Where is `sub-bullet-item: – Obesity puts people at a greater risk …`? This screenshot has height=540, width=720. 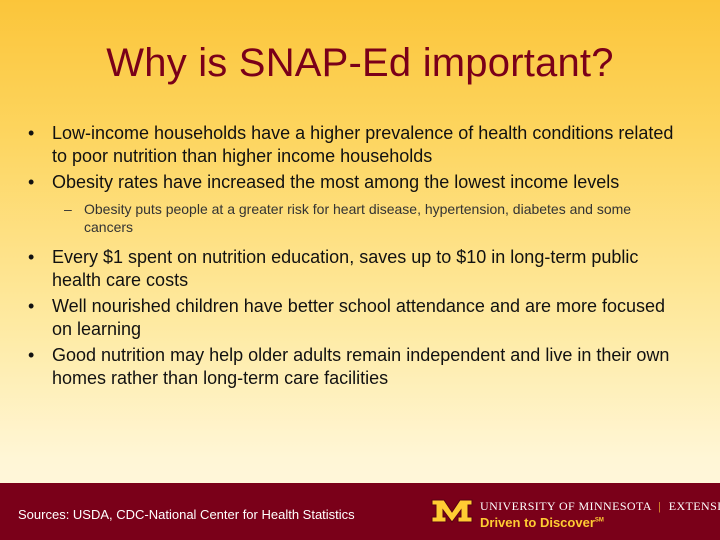
sub-bullet-item: – Obesity puts people at a greater risk … is located at coordinates (360, 218).